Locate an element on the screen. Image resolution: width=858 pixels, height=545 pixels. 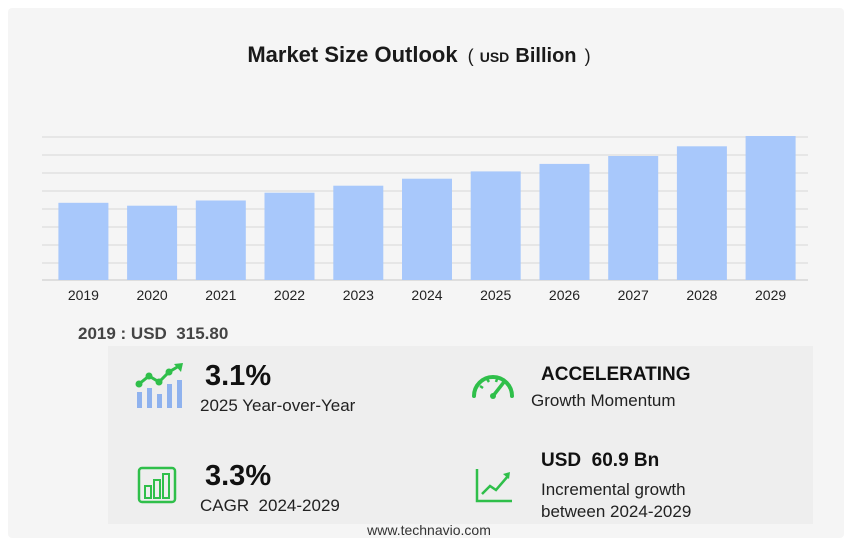
x-tick-label: 2027 is located at coordinates (633, 295).